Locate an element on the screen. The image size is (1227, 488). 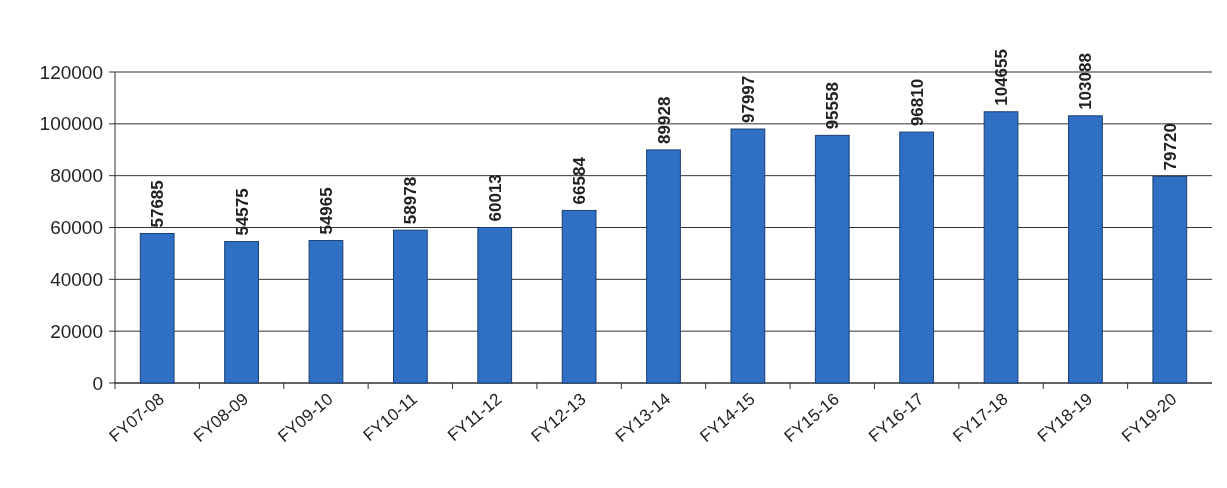
data-label: 66584 is located at coordinates (580, 180).